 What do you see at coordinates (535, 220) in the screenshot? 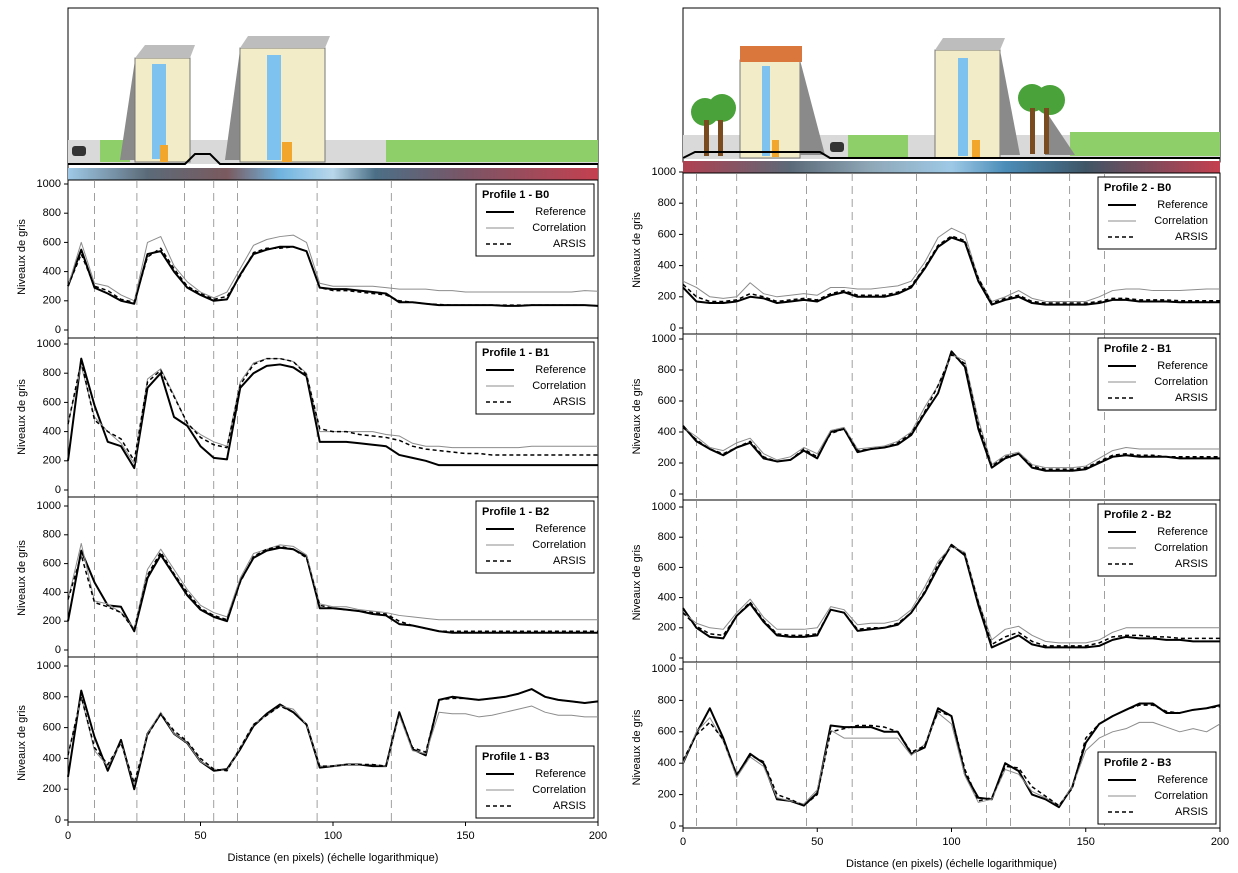
I see `legend: Profile 1 - B0 Reference Correlation ARSIS` at bounding box center [535, 220].